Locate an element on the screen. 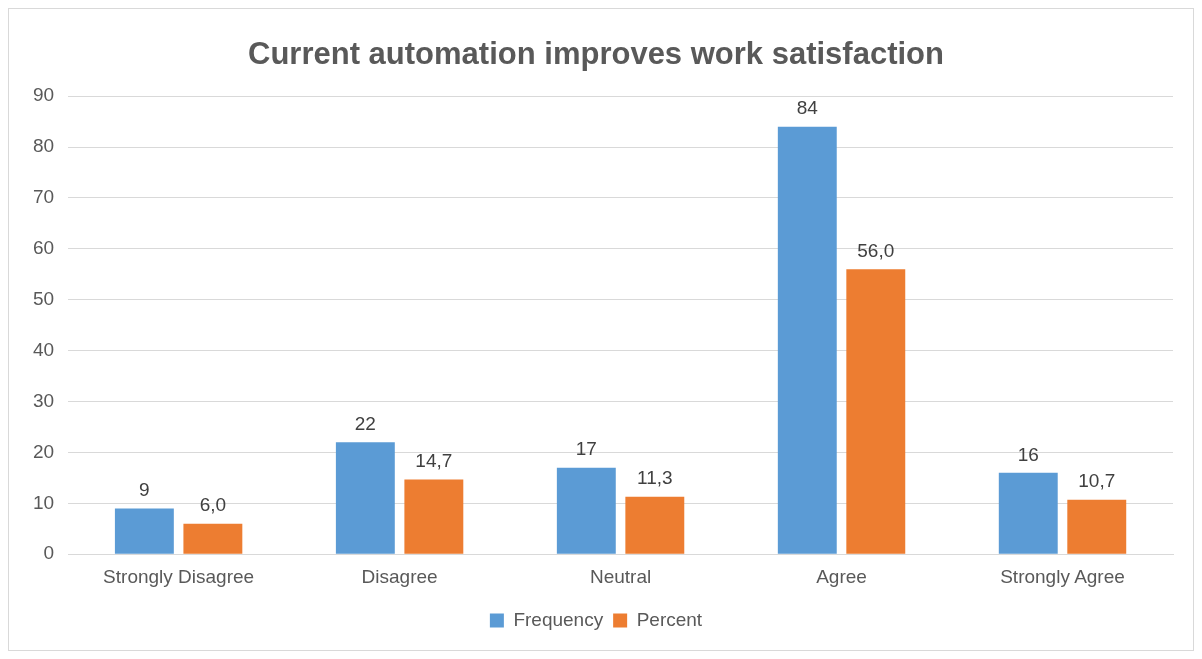  y-tick-label: 90 is located at coordinates (43, 95).